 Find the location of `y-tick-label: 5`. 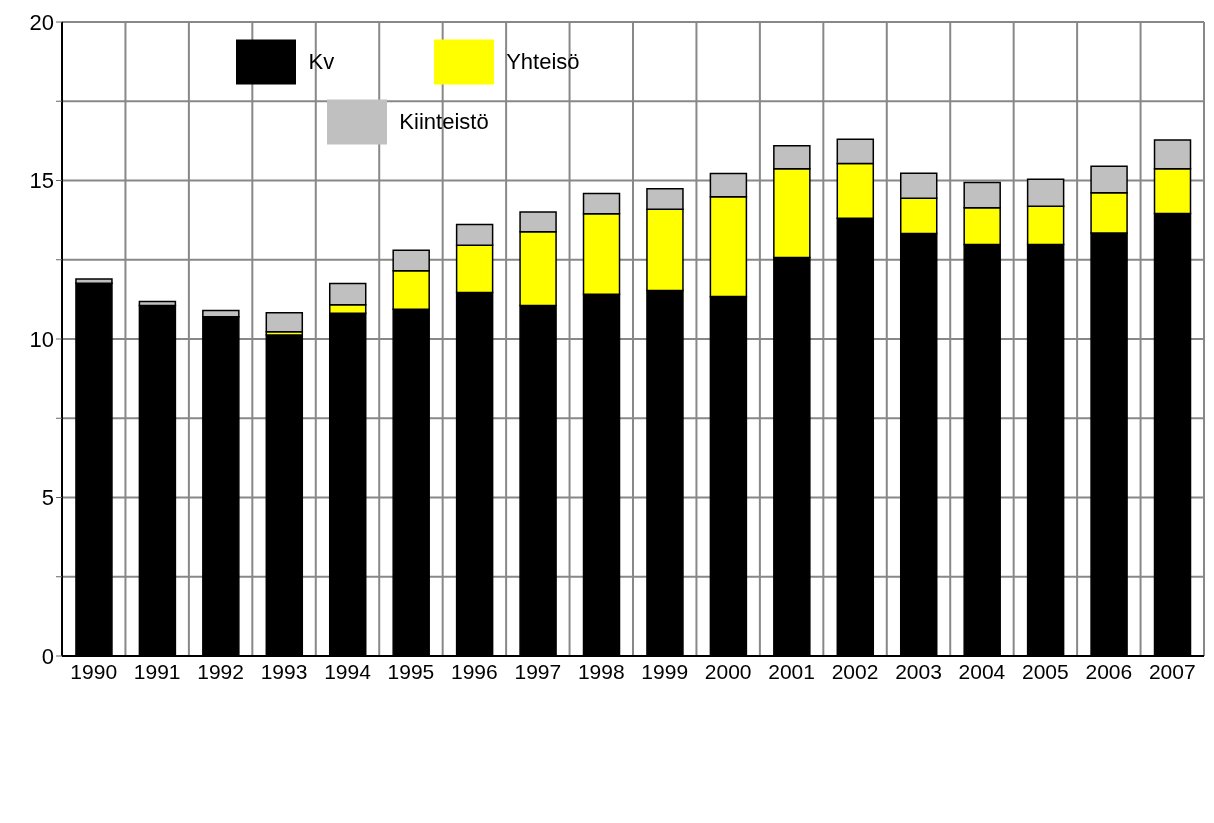

y-tick-label: 5 is located at coordinates (47, 498).